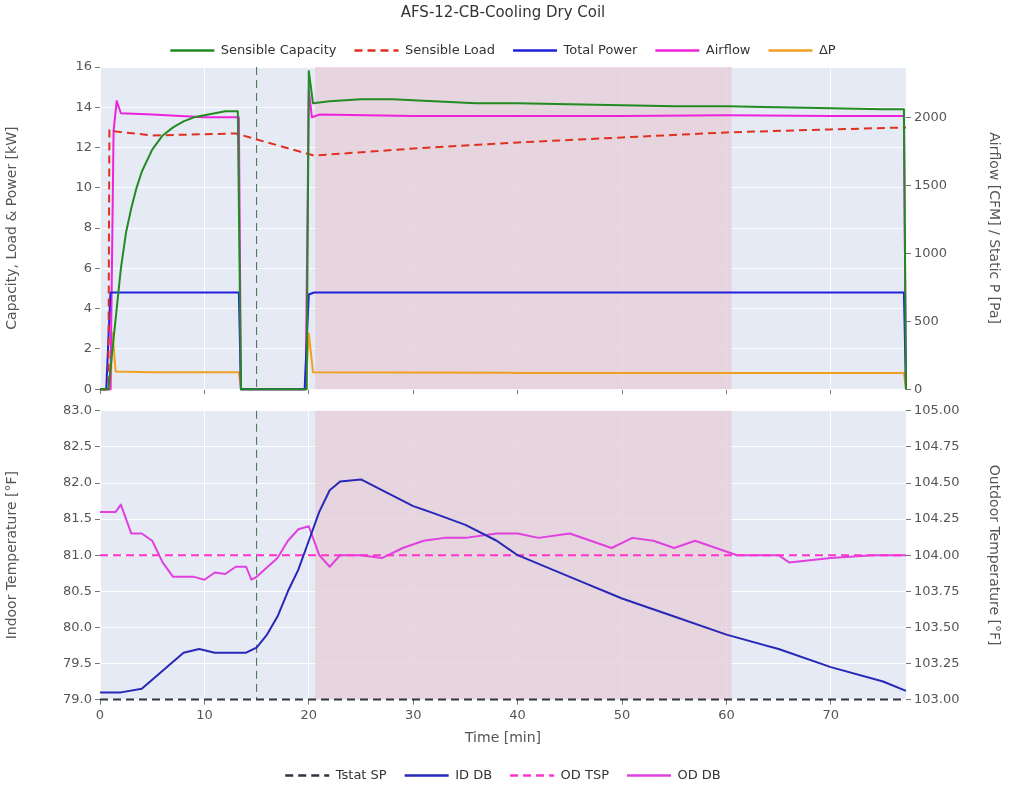 Image resolution: width=1016 pixels, height=792 pixels. I want to click on legend-label: Sensible Load, so click(450, 49).